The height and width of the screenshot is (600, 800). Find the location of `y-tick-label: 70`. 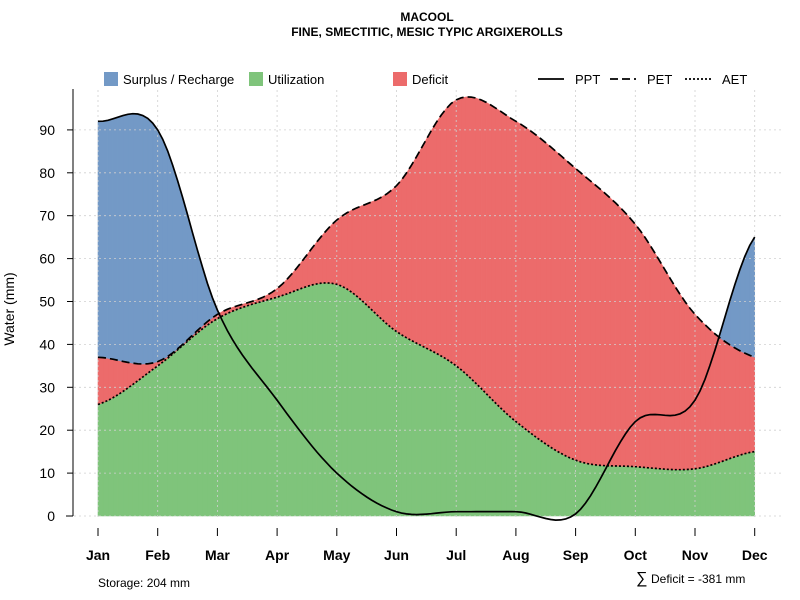

y-tick-label: 70 is located at coordinates (47, 216).